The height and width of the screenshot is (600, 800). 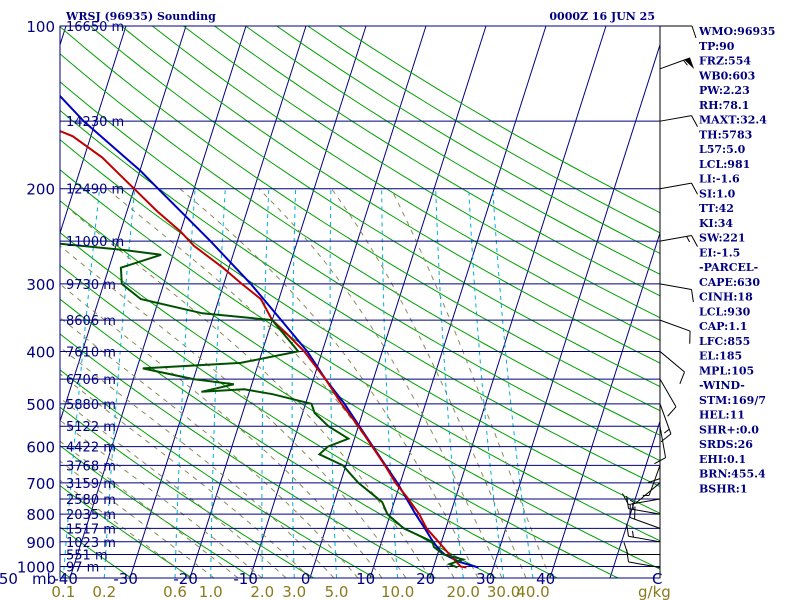 What do you see at coordinates (36, 568) in the screenshot?
I see `pressure-tick-label: 1000` at bounding box center [36, 568].